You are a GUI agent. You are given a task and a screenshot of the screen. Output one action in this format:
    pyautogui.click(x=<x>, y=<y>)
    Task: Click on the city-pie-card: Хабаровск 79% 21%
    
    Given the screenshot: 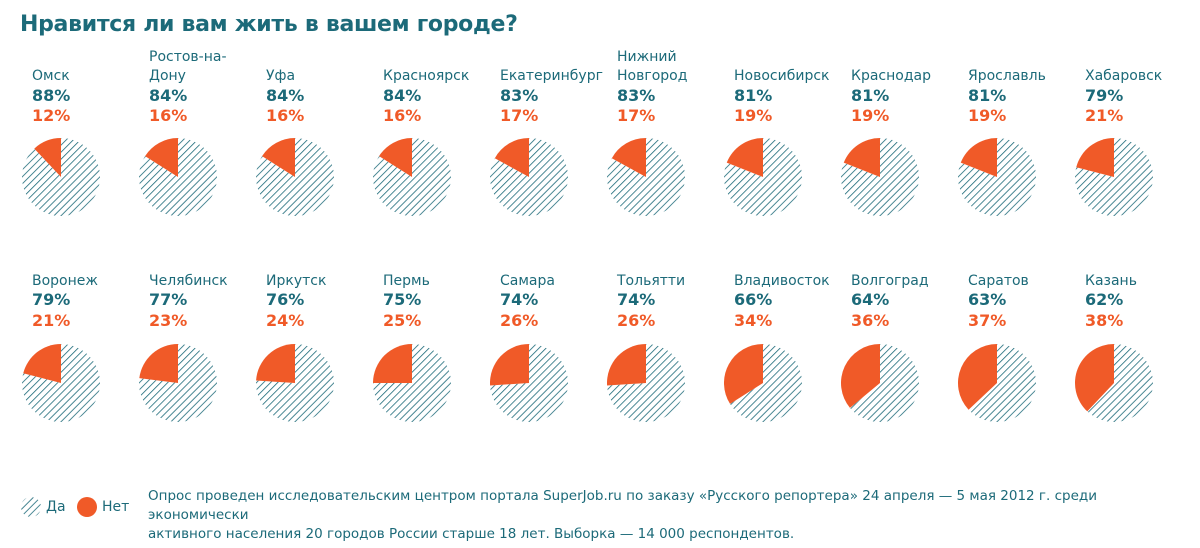 What is the action you would take?
    pyautogui.click(x=1131, y=148)
    